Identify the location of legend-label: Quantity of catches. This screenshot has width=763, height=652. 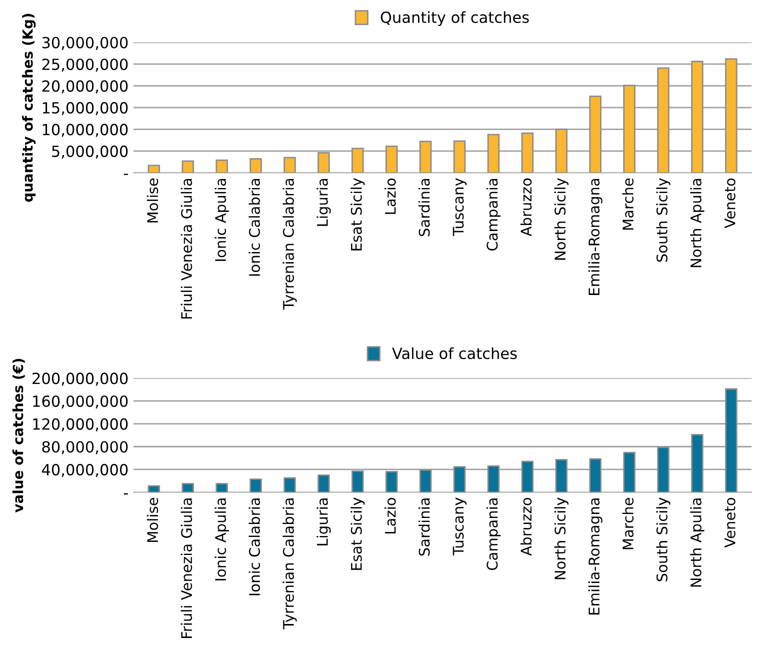
(454, 18).